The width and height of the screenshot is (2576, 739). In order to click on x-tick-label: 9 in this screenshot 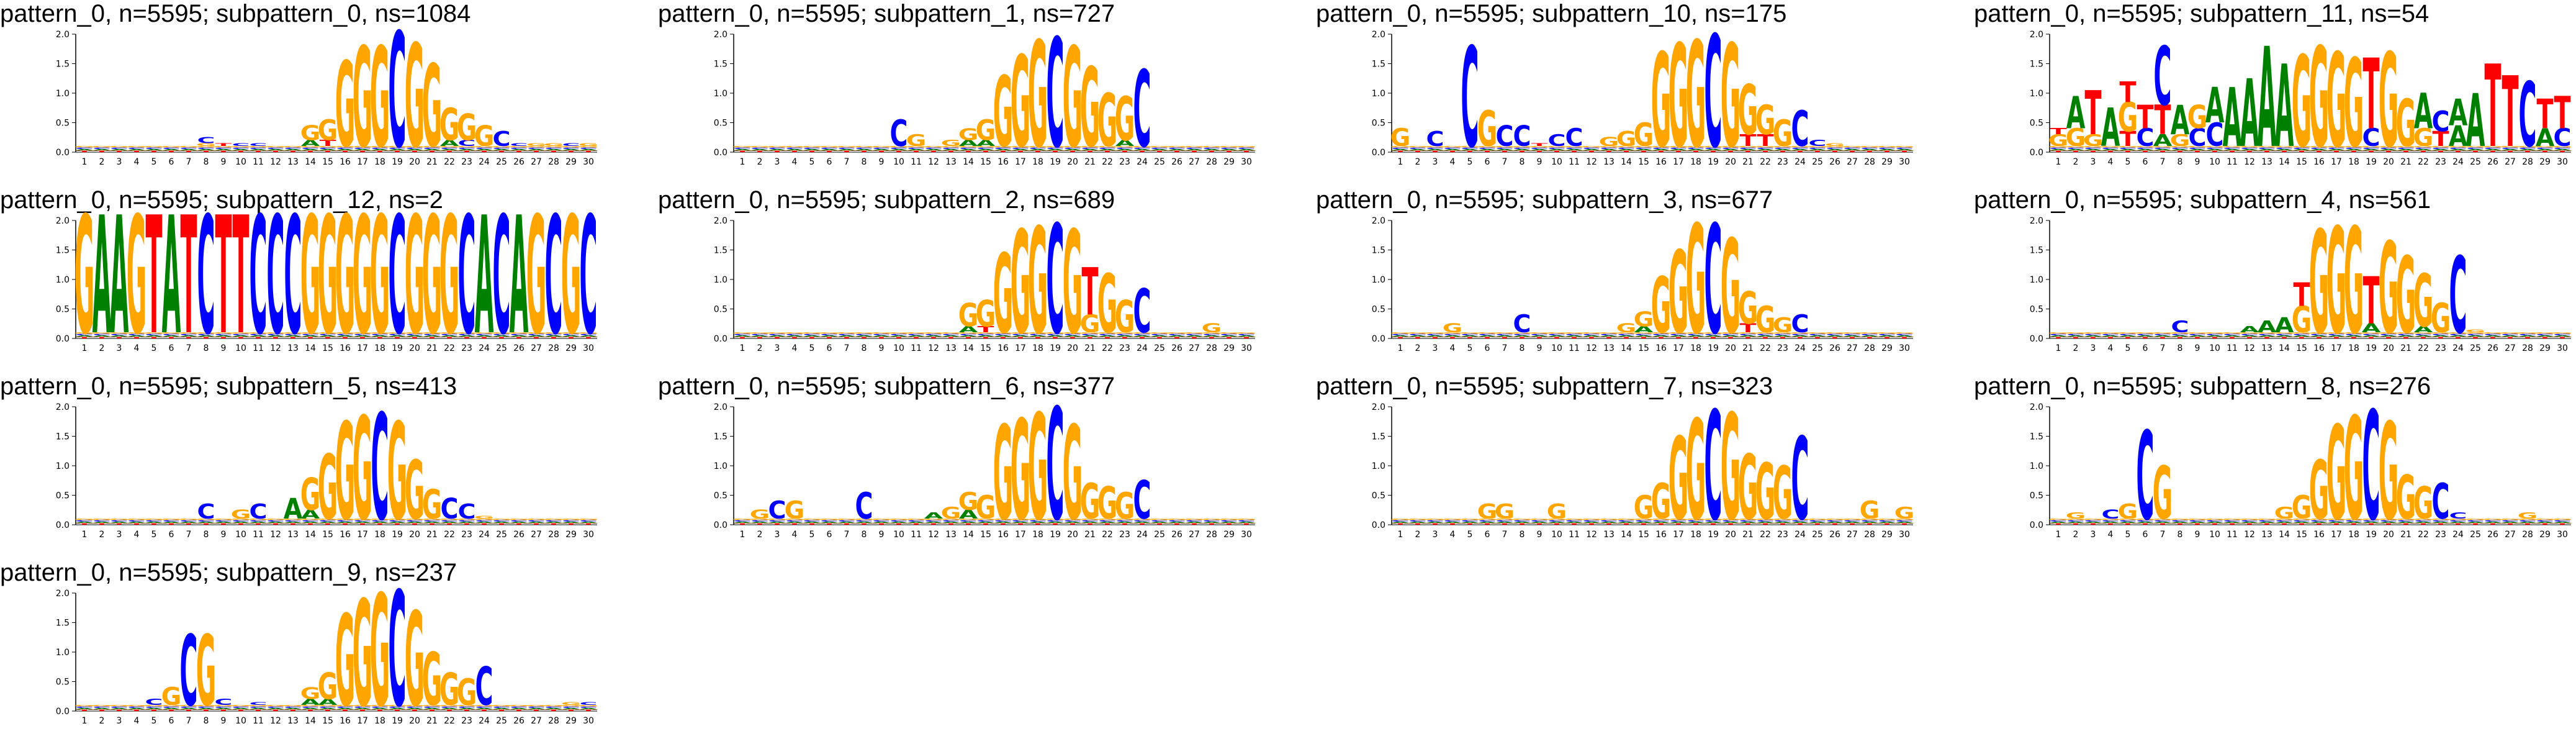, I will do `click(882, 348)`.